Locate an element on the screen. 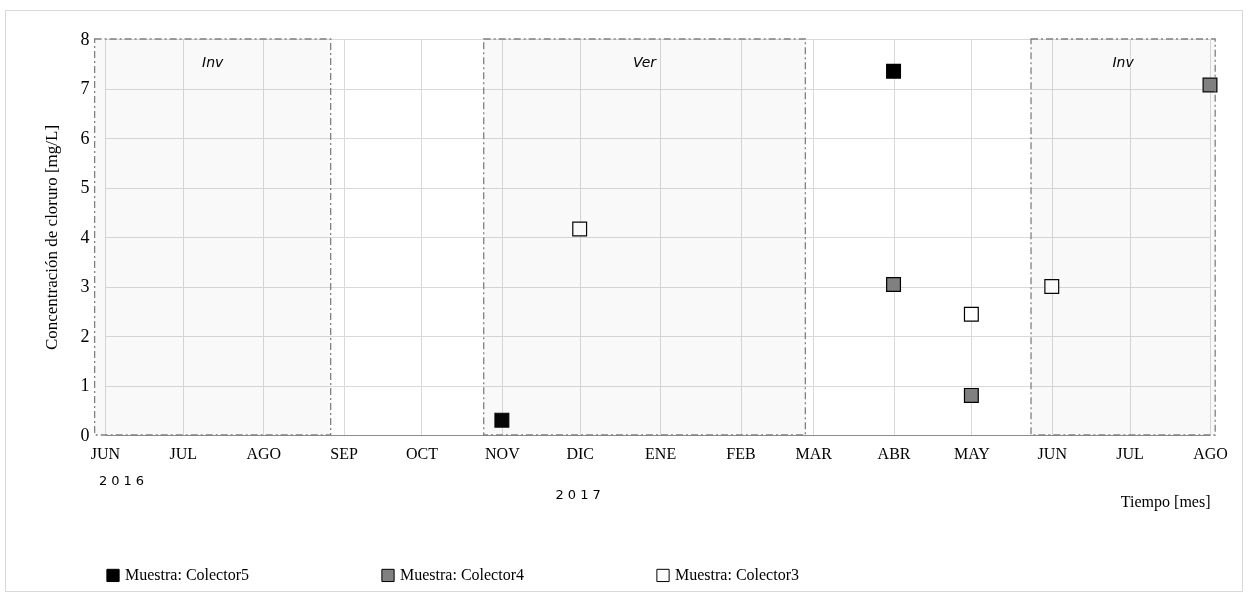 The image size is (1248, 597). y-tick-label: 7 is located at coordinates (85, 88).